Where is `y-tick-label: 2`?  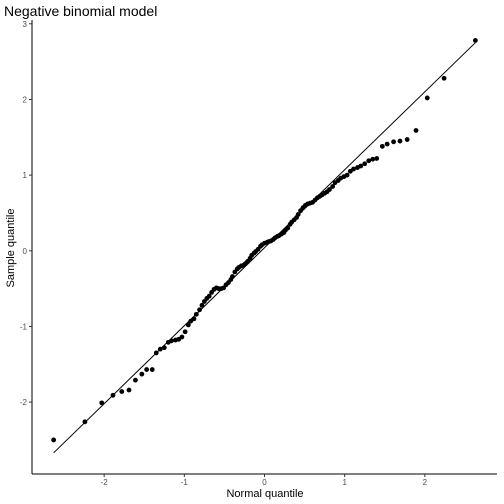 y-tick-label: 2 is located at coordinates (25, 99).